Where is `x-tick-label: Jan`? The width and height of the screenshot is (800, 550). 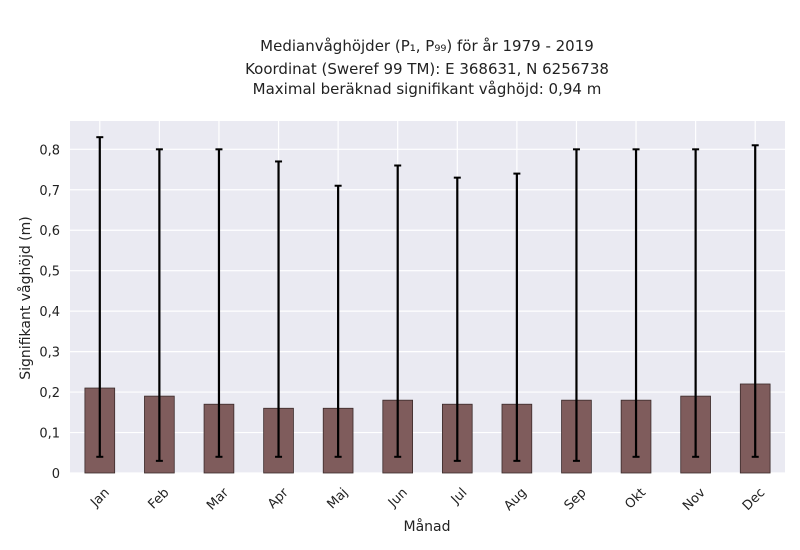 x-tick-label: Jan is located at coordinates (99, 497).